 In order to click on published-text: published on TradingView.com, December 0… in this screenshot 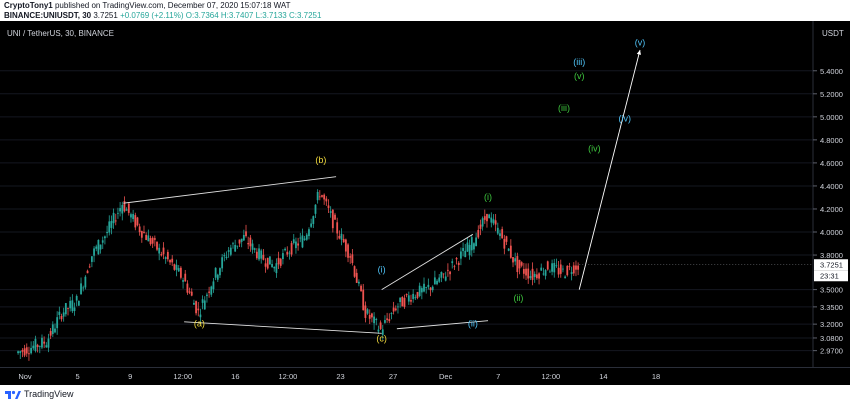, I will do `click(172, 5)`.